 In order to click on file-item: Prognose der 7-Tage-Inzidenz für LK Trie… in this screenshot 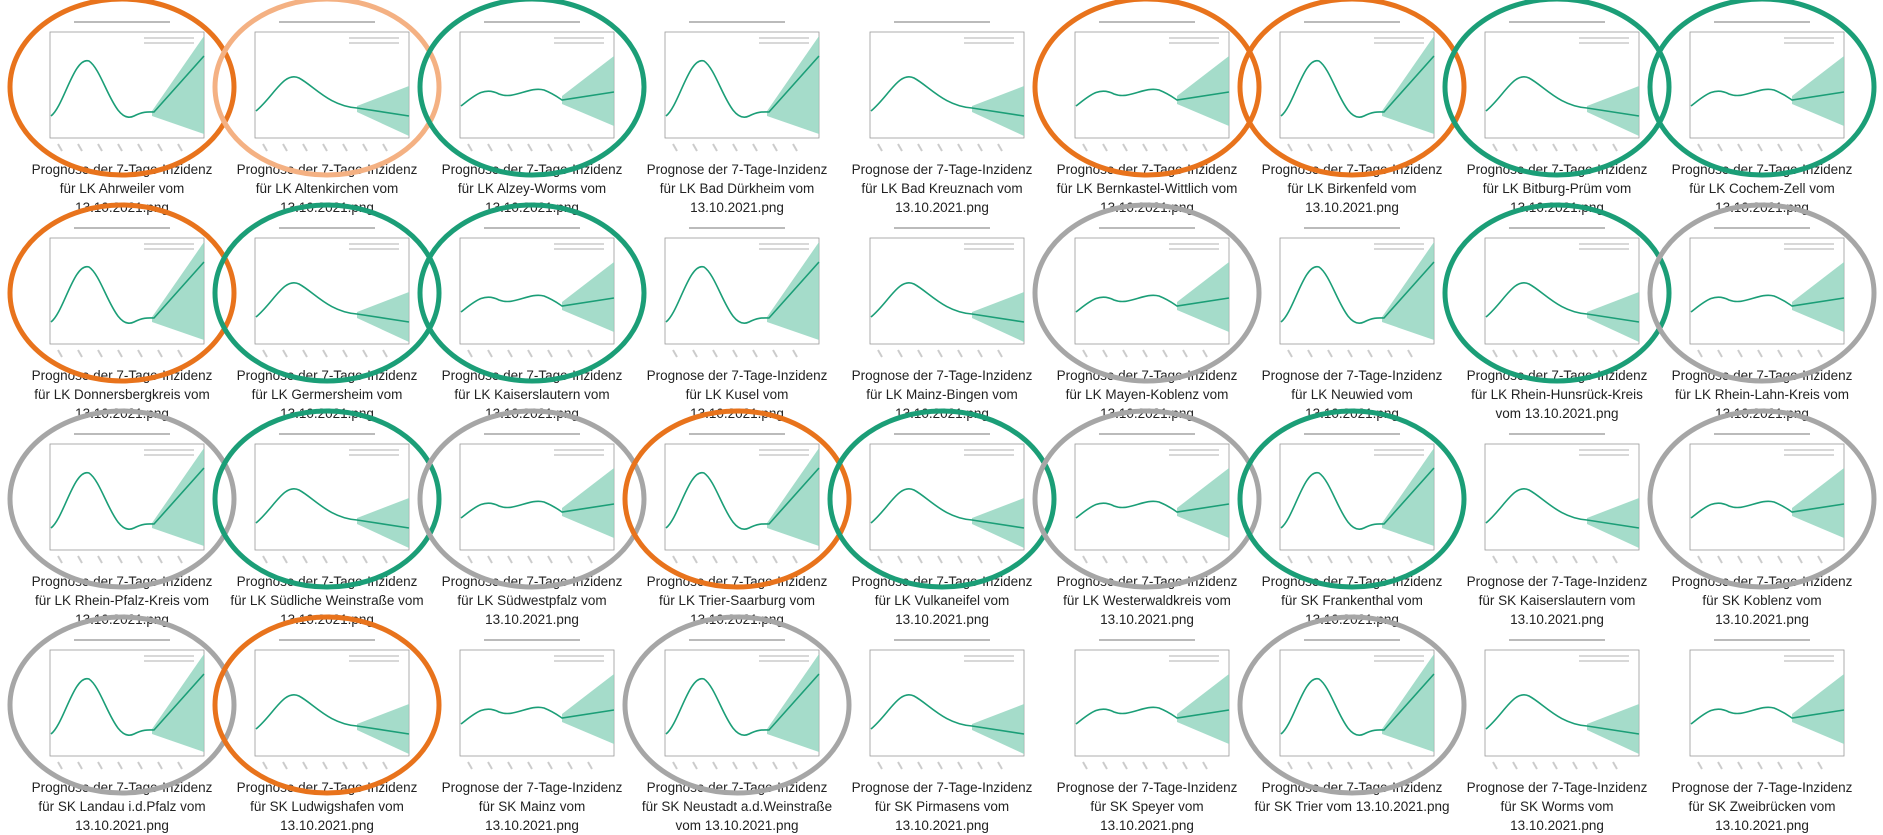, I will do `click(737, 517)`.